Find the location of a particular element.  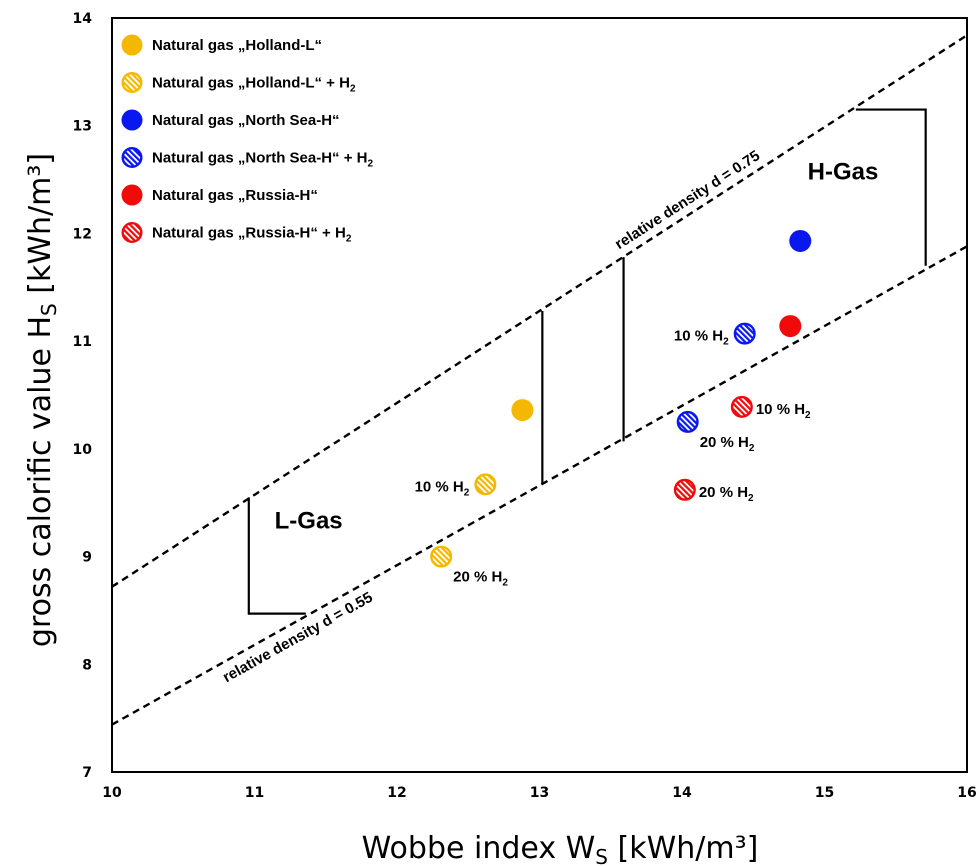

y-tick-label: 8 is located at coordinates (87, 665).